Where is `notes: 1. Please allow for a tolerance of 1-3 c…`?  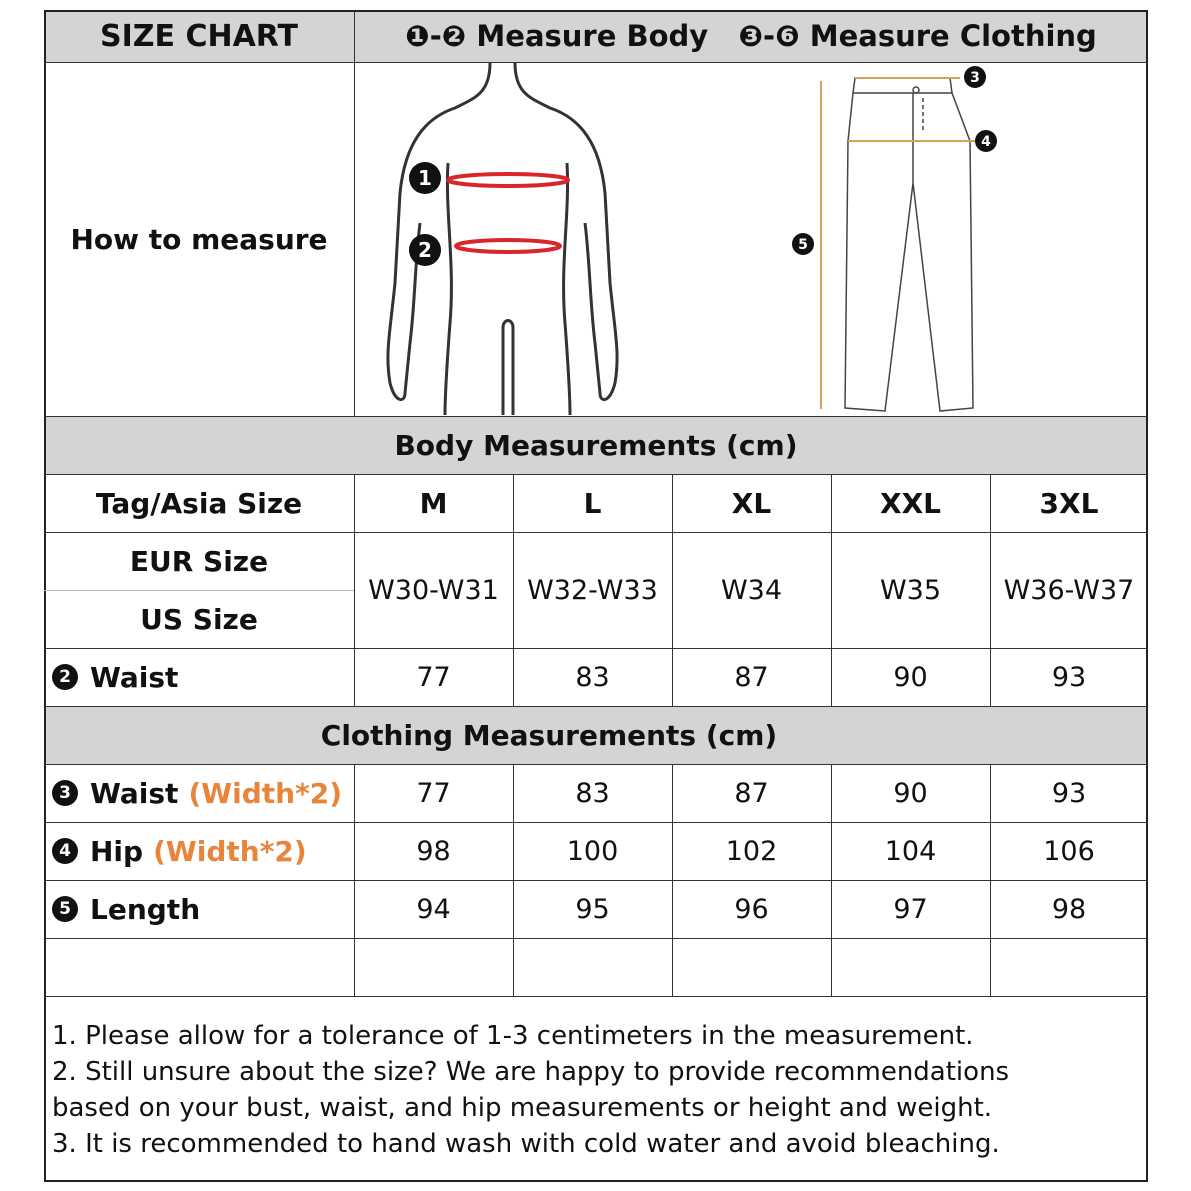
notes: 1. Please allow for a tolerance of 1-3 c… is located at coordinates (597, 1090).